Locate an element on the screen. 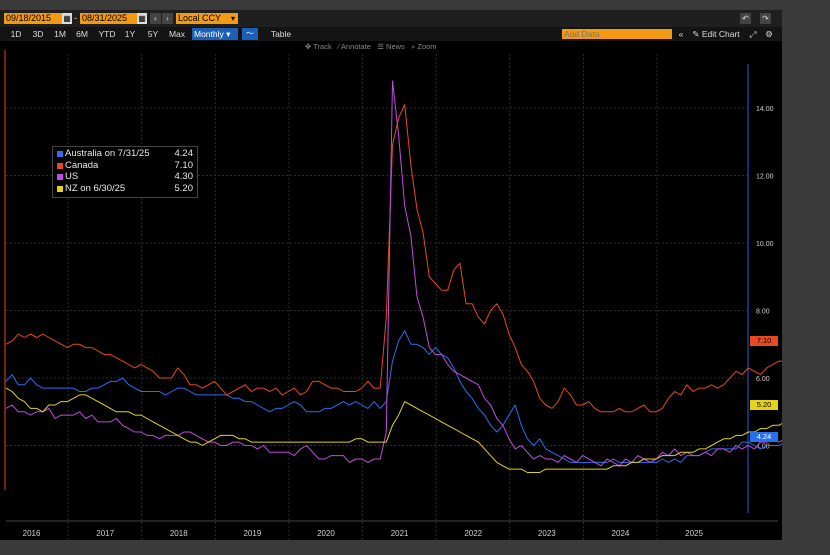 This screenshot has height=555, width=830. redo-icon: ↷ is located at coordinates (765, 18).